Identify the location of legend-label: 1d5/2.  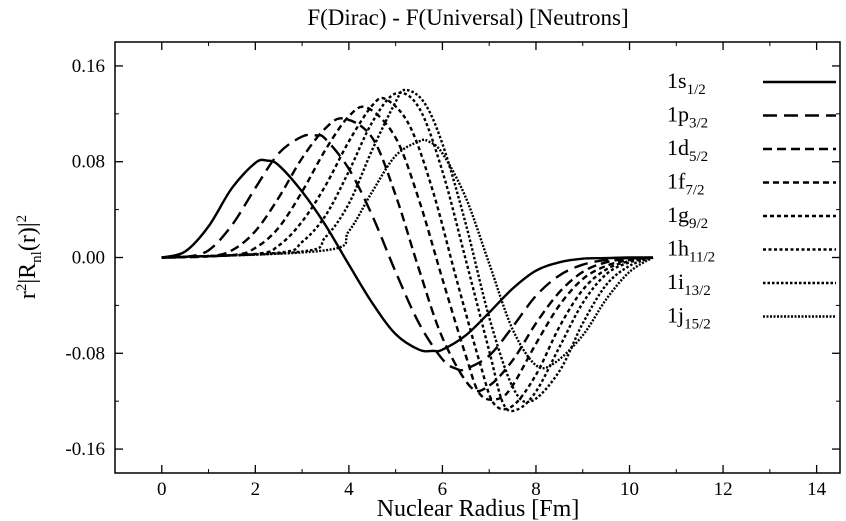
(687, 150).